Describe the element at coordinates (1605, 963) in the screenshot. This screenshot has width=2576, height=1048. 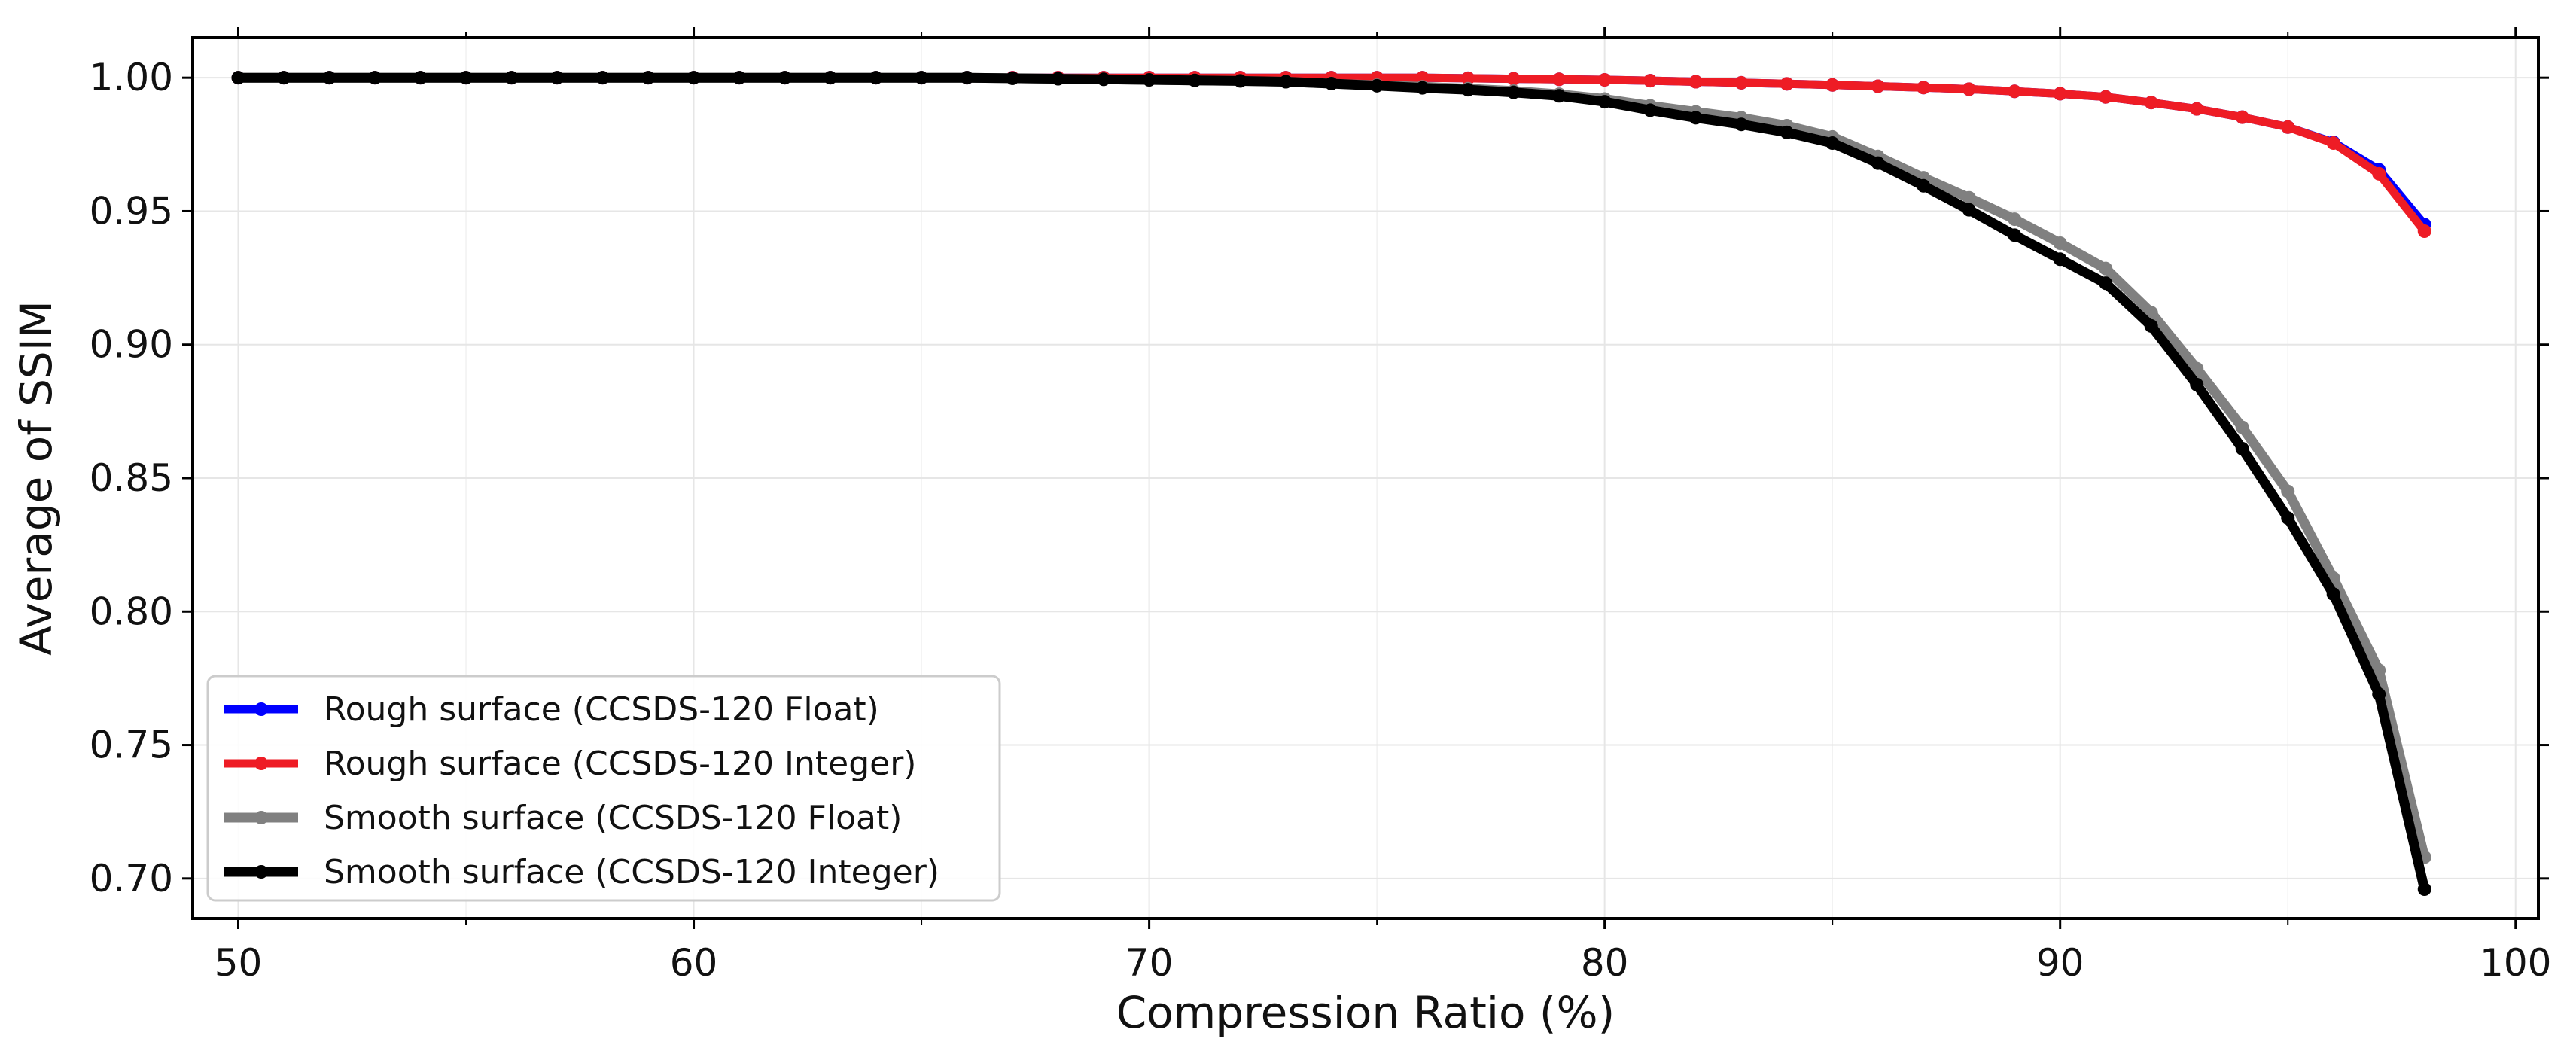
I see `x-tick-label: 80` at that location.